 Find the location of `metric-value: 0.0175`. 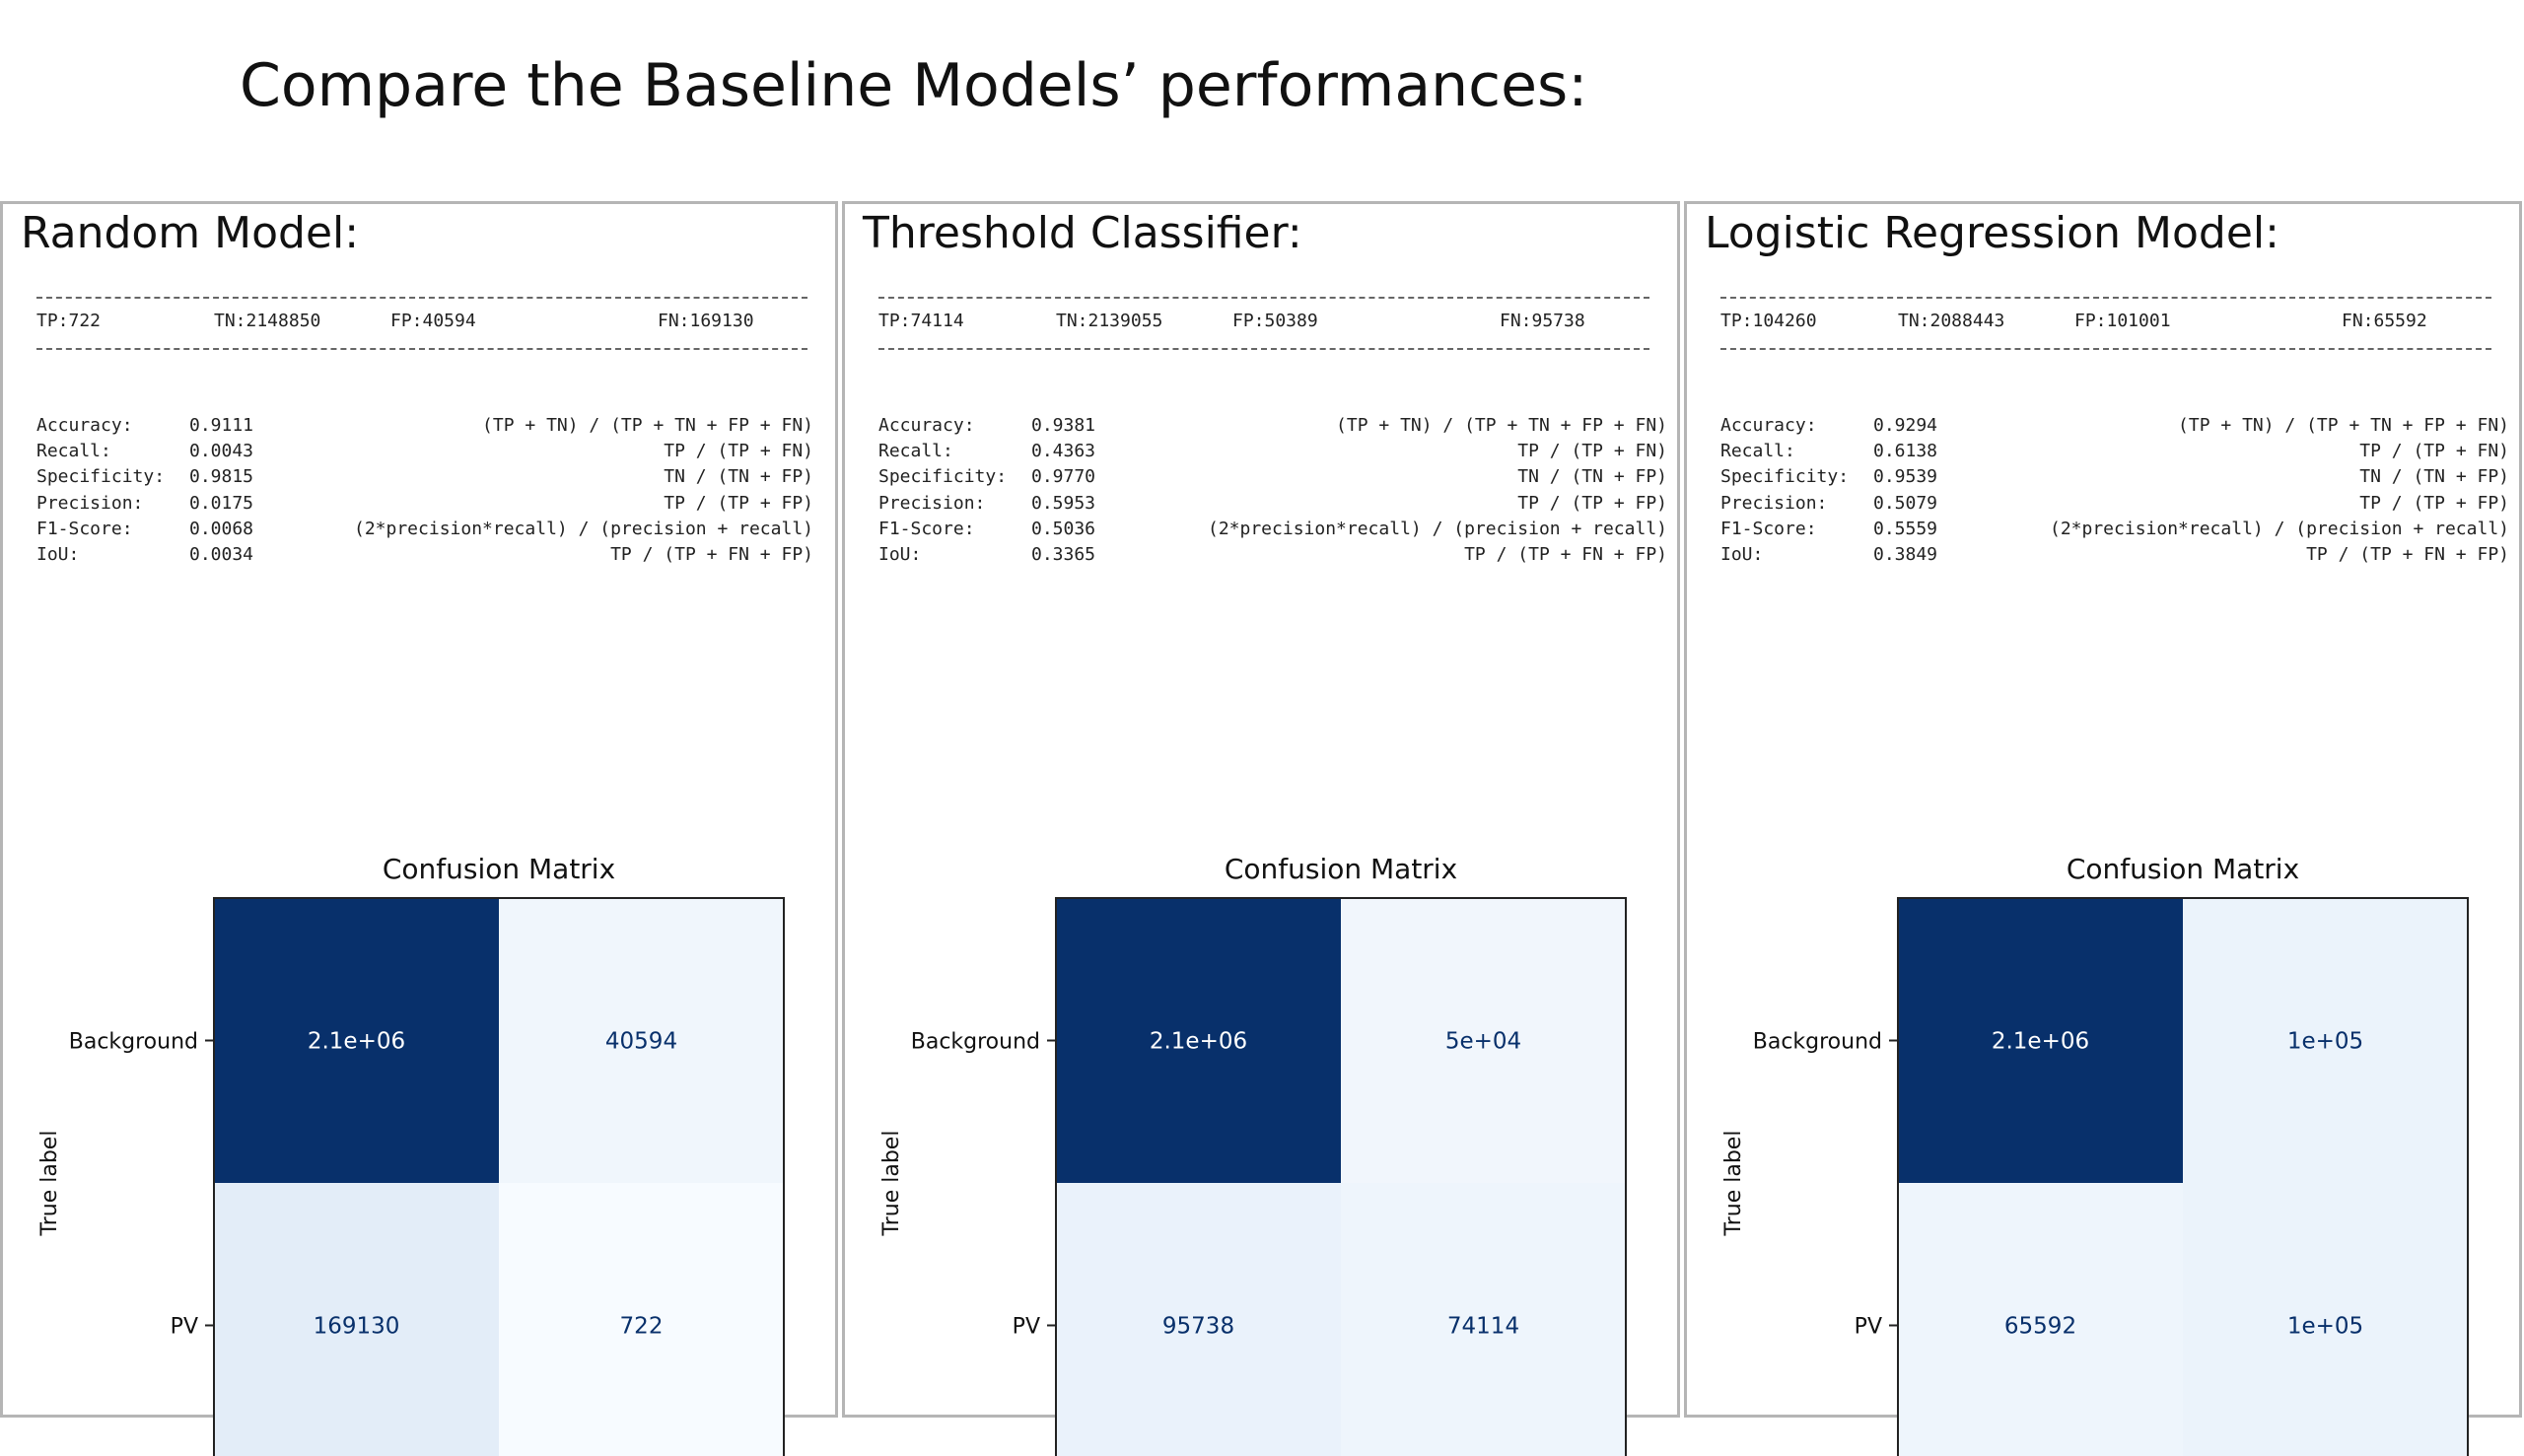

metric-value: 0.0175 is located at coordinates (222, 503).